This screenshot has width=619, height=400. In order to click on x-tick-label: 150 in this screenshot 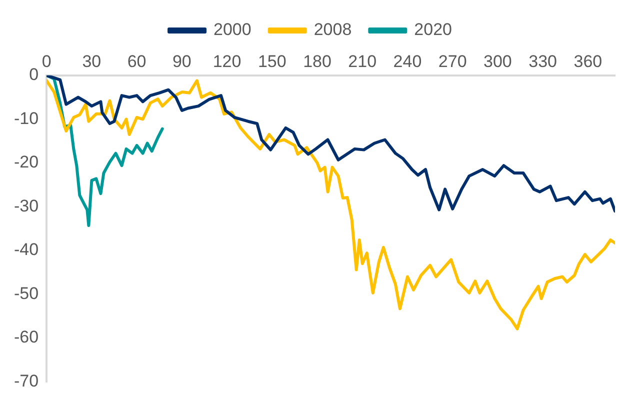, I will do `click(272, 61)`.